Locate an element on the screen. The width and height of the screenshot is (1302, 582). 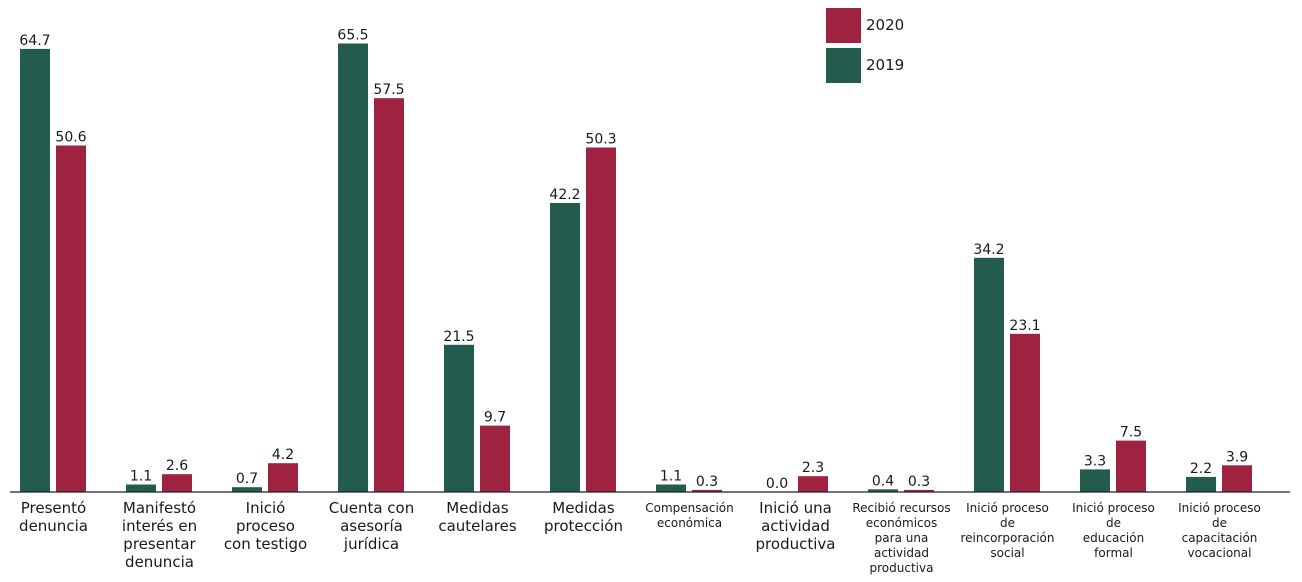
legend-swatch-2020 is located at coordinates (843, 25).